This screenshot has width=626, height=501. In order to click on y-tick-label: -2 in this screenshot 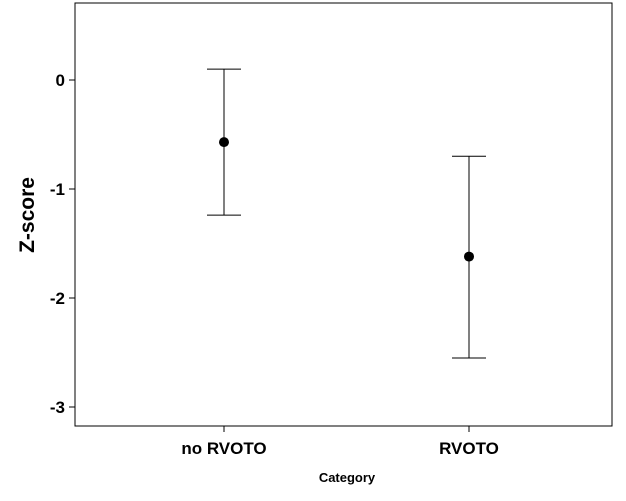, I will do `click(57, 298)`.